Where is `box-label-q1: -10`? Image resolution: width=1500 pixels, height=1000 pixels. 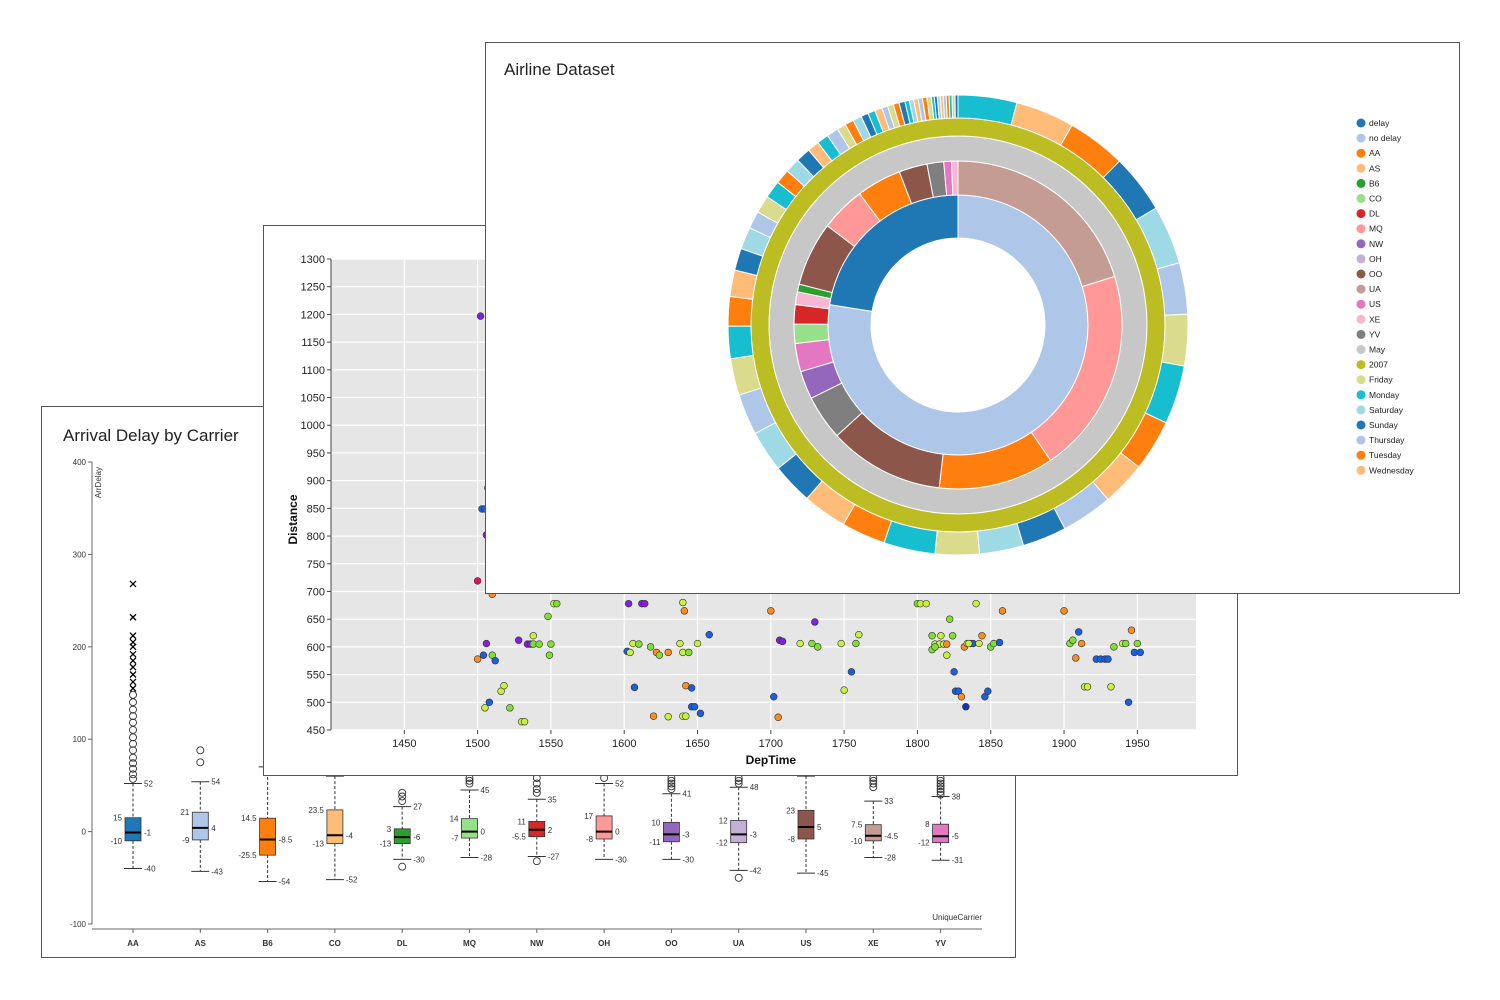 box-label-q1: -10 is located at coordinates (116, 841).